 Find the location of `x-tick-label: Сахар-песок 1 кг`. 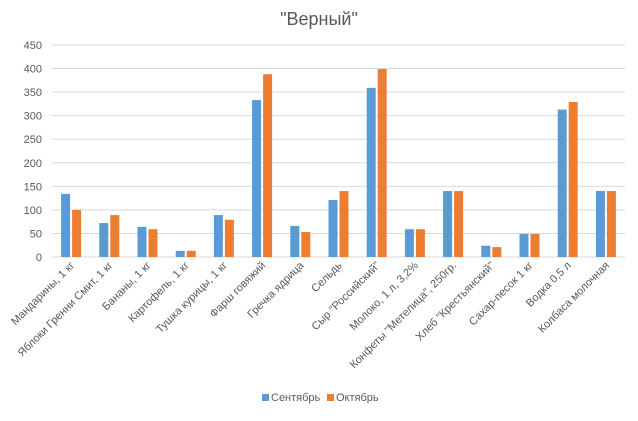

x-tick-label: Сахар-песок 1 кг is located at coordinates (501, 294).